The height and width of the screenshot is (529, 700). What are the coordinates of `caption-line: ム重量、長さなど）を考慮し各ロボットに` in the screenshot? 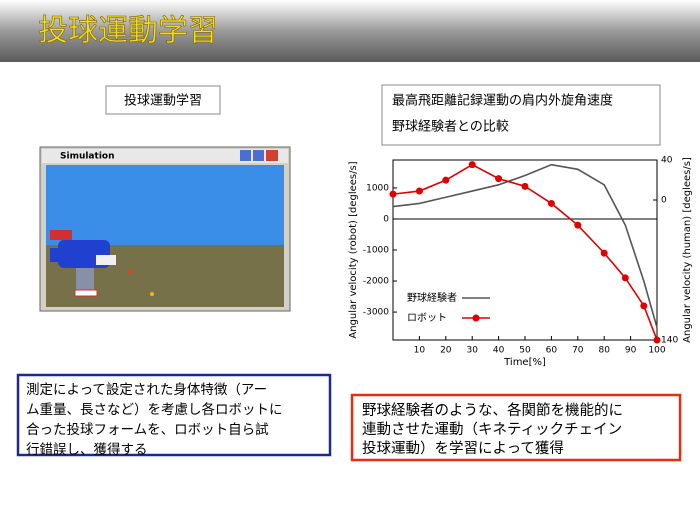 It's located at (154, 410).